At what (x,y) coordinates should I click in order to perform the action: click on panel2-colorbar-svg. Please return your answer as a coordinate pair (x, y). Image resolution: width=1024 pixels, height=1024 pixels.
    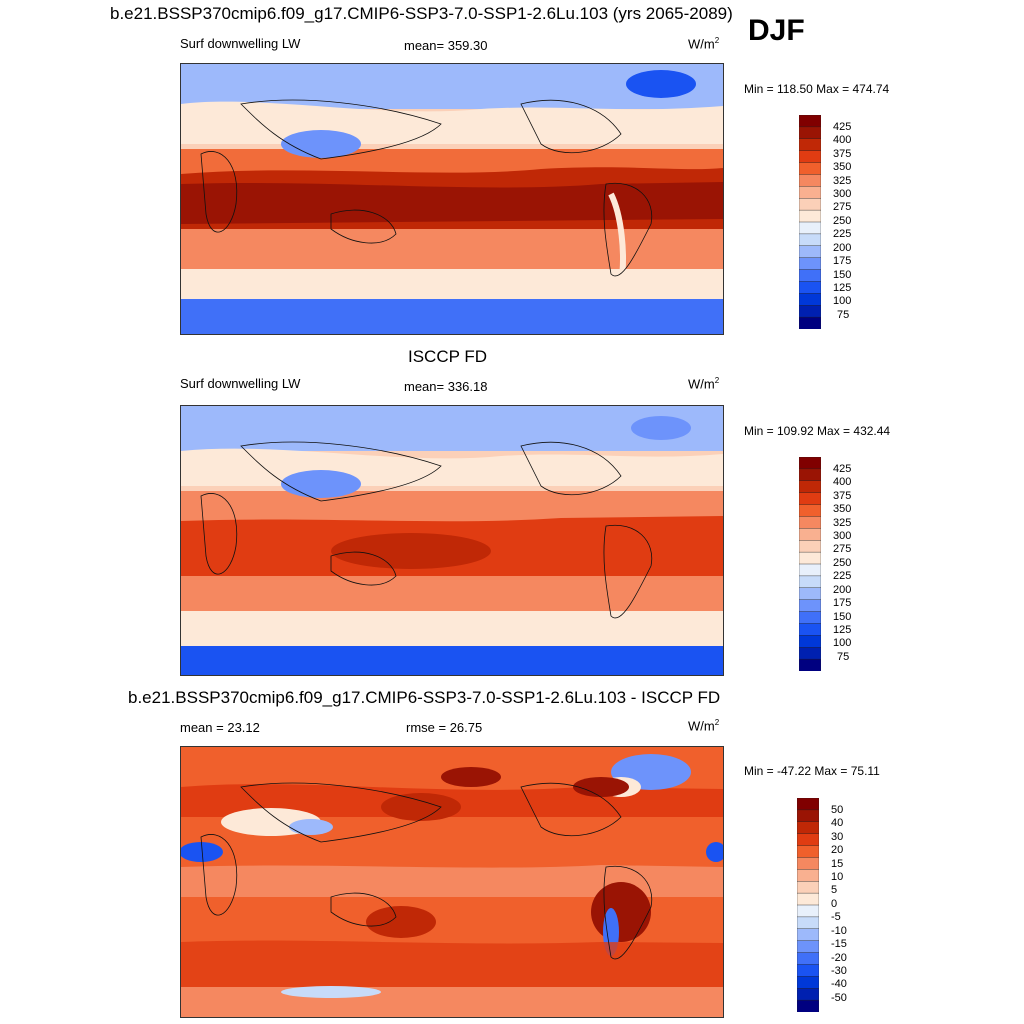
    Looking at the image, I should click on (810, 564).